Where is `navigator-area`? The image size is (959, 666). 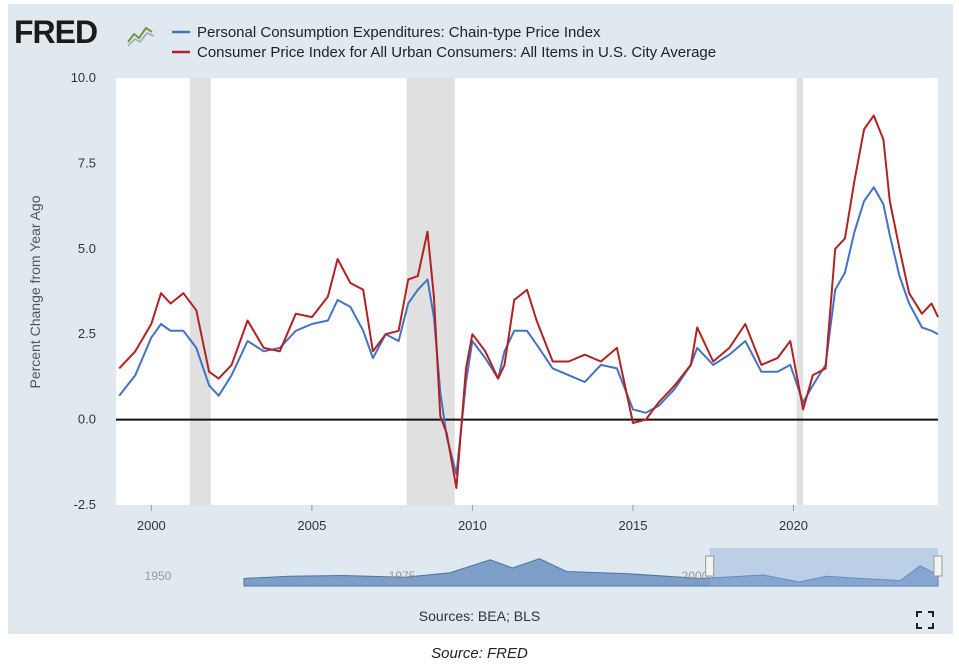
navigator-area is located at coordinates (591, 572).